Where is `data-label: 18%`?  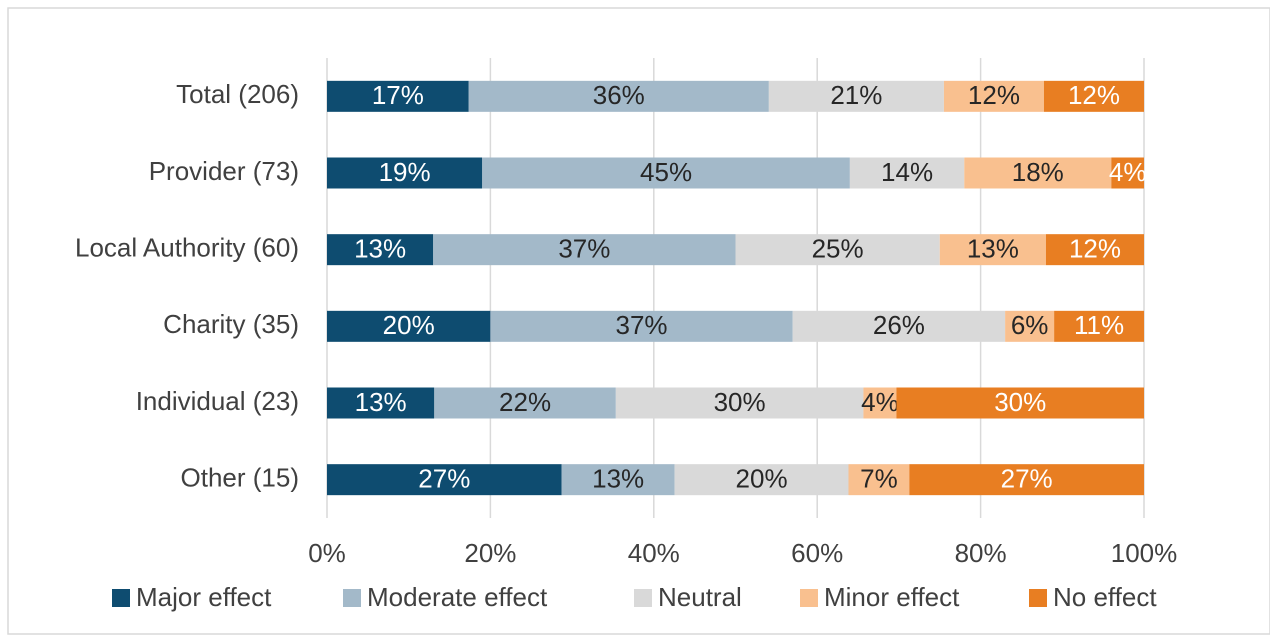 data-label: 18% is located at coordinates (1038, 172).